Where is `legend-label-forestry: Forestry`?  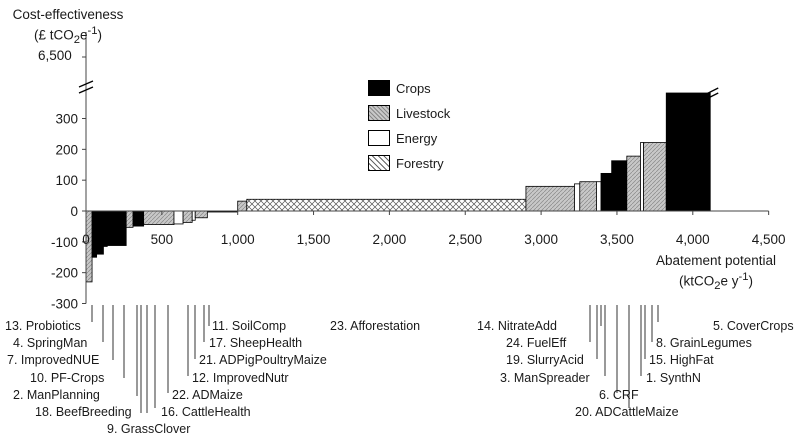 legend-label-forestry: Forestry is located at coordinates (420, 163).